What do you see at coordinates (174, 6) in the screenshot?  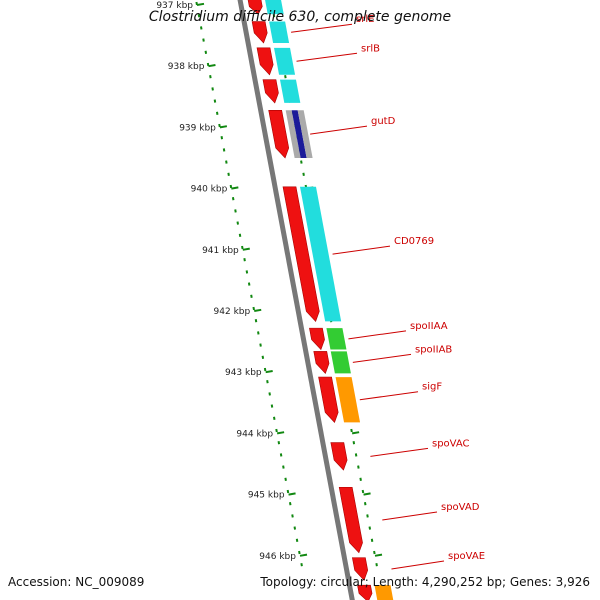 I see `scale-tick-label: 937 kbp` at bounding box center [174, 6].